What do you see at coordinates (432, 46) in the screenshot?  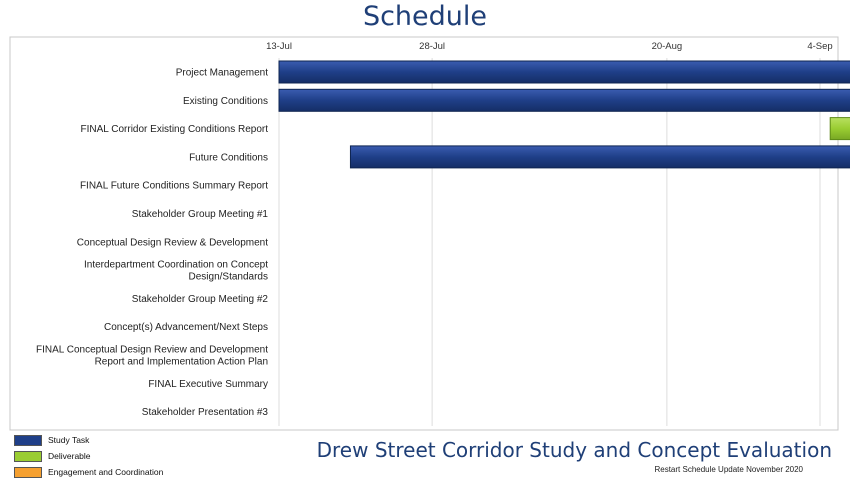 I see `x-tick-label: 28-Jul` at bounding box center [432, 46].